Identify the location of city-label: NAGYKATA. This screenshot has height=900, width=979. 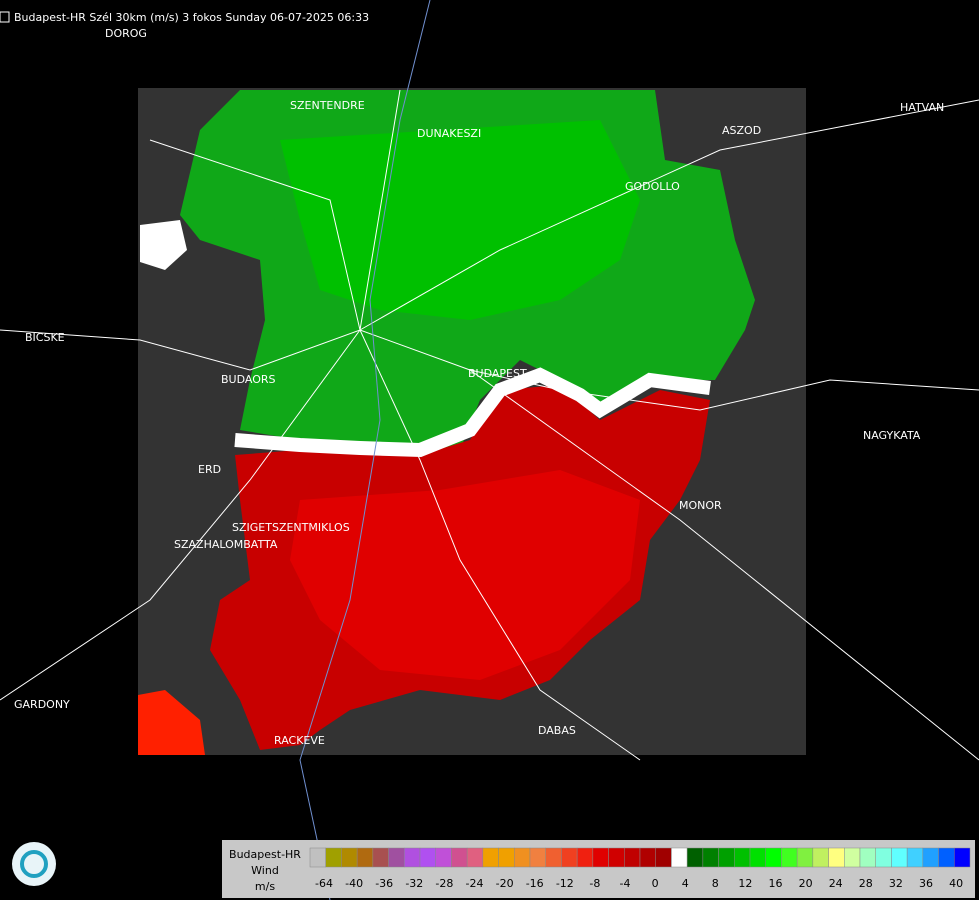
(892, 435).